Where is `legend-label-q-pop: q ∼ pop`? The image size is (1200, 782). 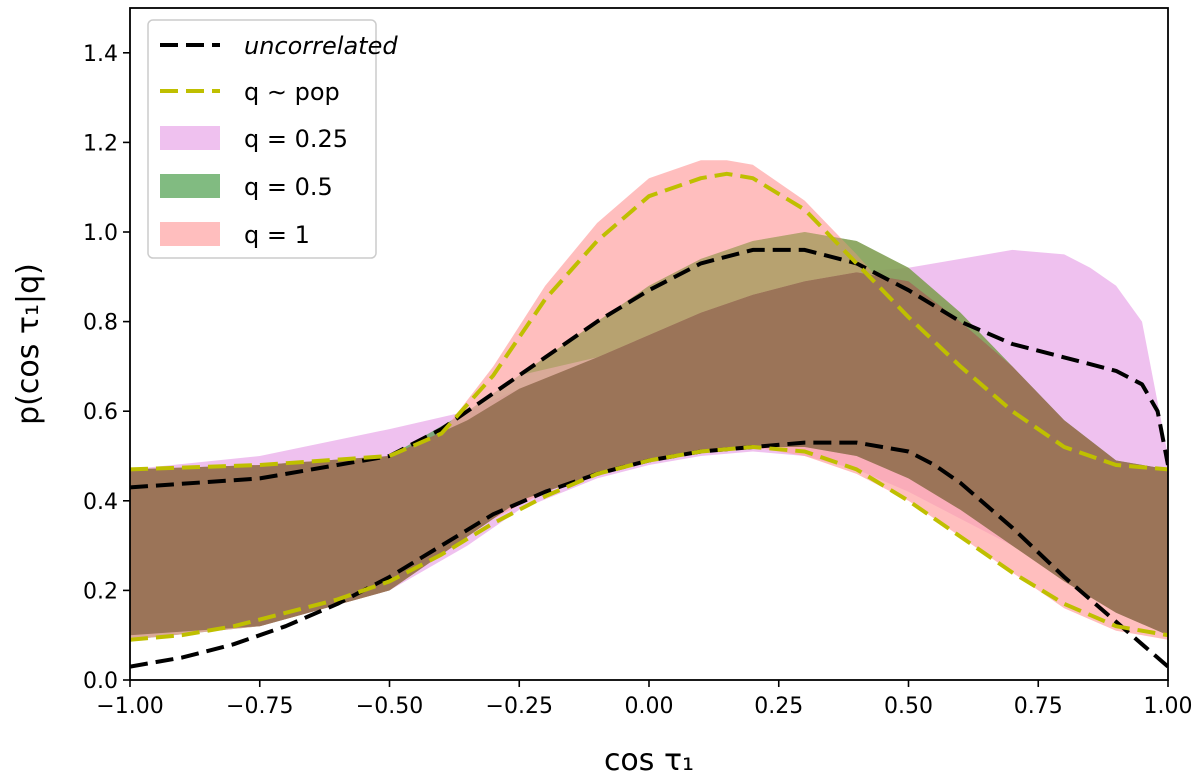 legend-label-q-pop: q ∼ pop is located at coordinates (292, 92).